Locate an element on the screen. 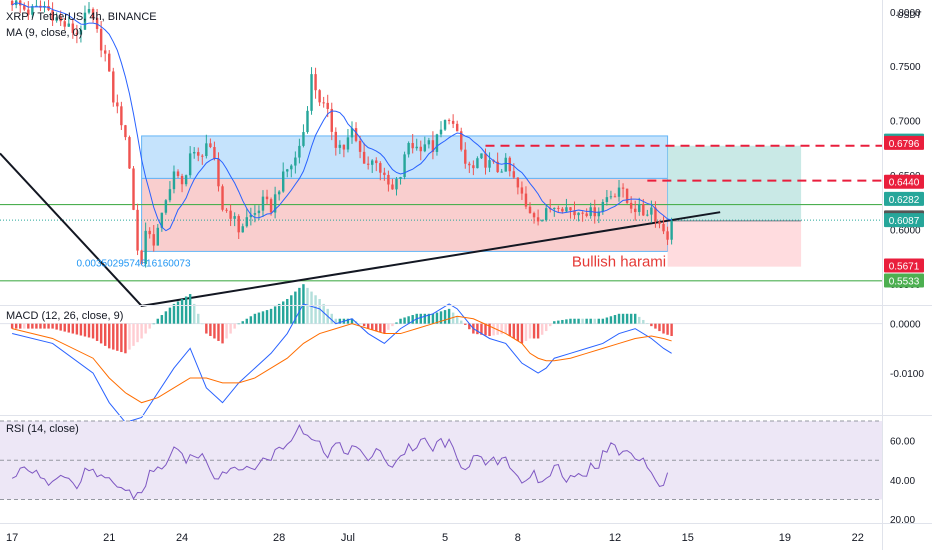 This screenshot has width=932, height=550. price-tick-label: 0.6000 is located at coordinates (905, 231).